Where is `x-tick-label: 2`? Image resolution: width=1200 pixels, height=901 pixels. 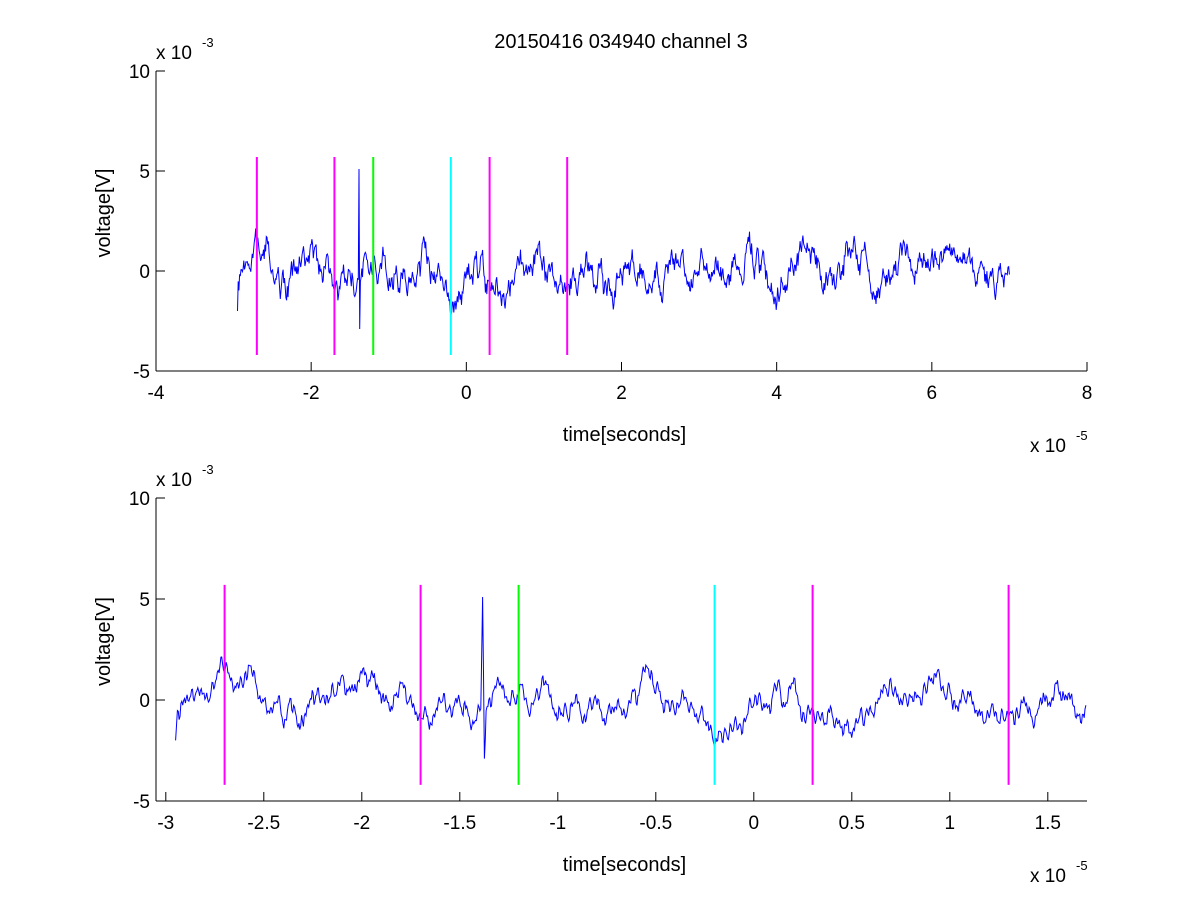
x-tick-label: 2 is located at coordinates (621, 393).